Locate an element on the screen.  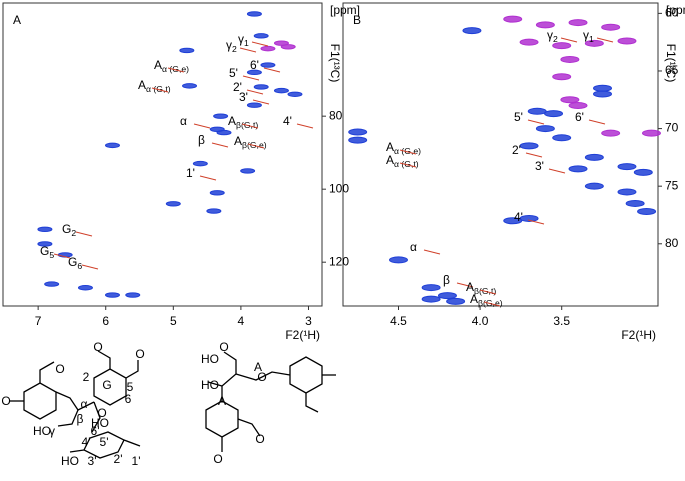
x-tick-label: 3.5 is located at coordinates (561, 321).